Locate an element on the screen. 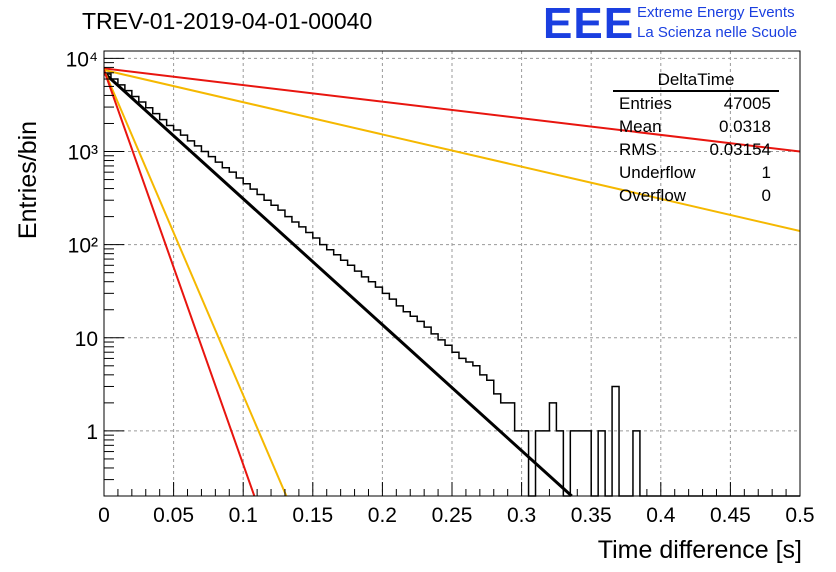 This screenshot has height=572, width=836. x-tick-label: 0.45 is located at coordinates (730, 515).